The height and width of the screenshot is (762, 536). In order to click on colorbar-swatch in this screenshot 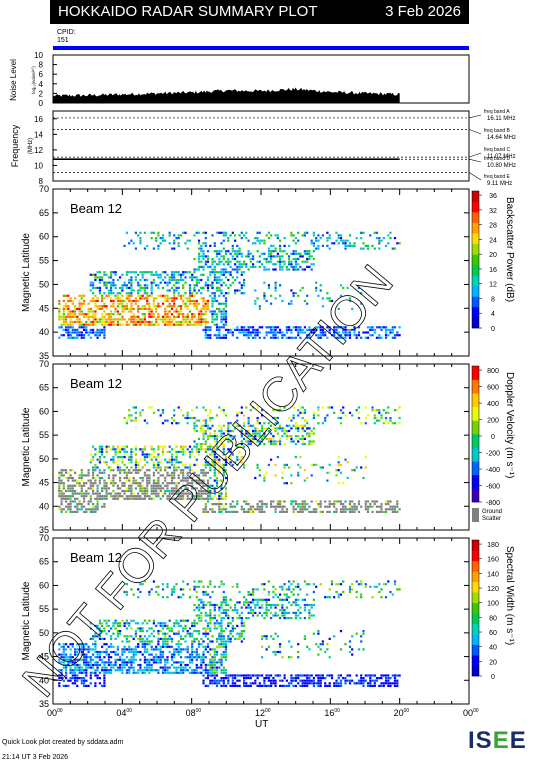, I will do `click(475, 207)`.